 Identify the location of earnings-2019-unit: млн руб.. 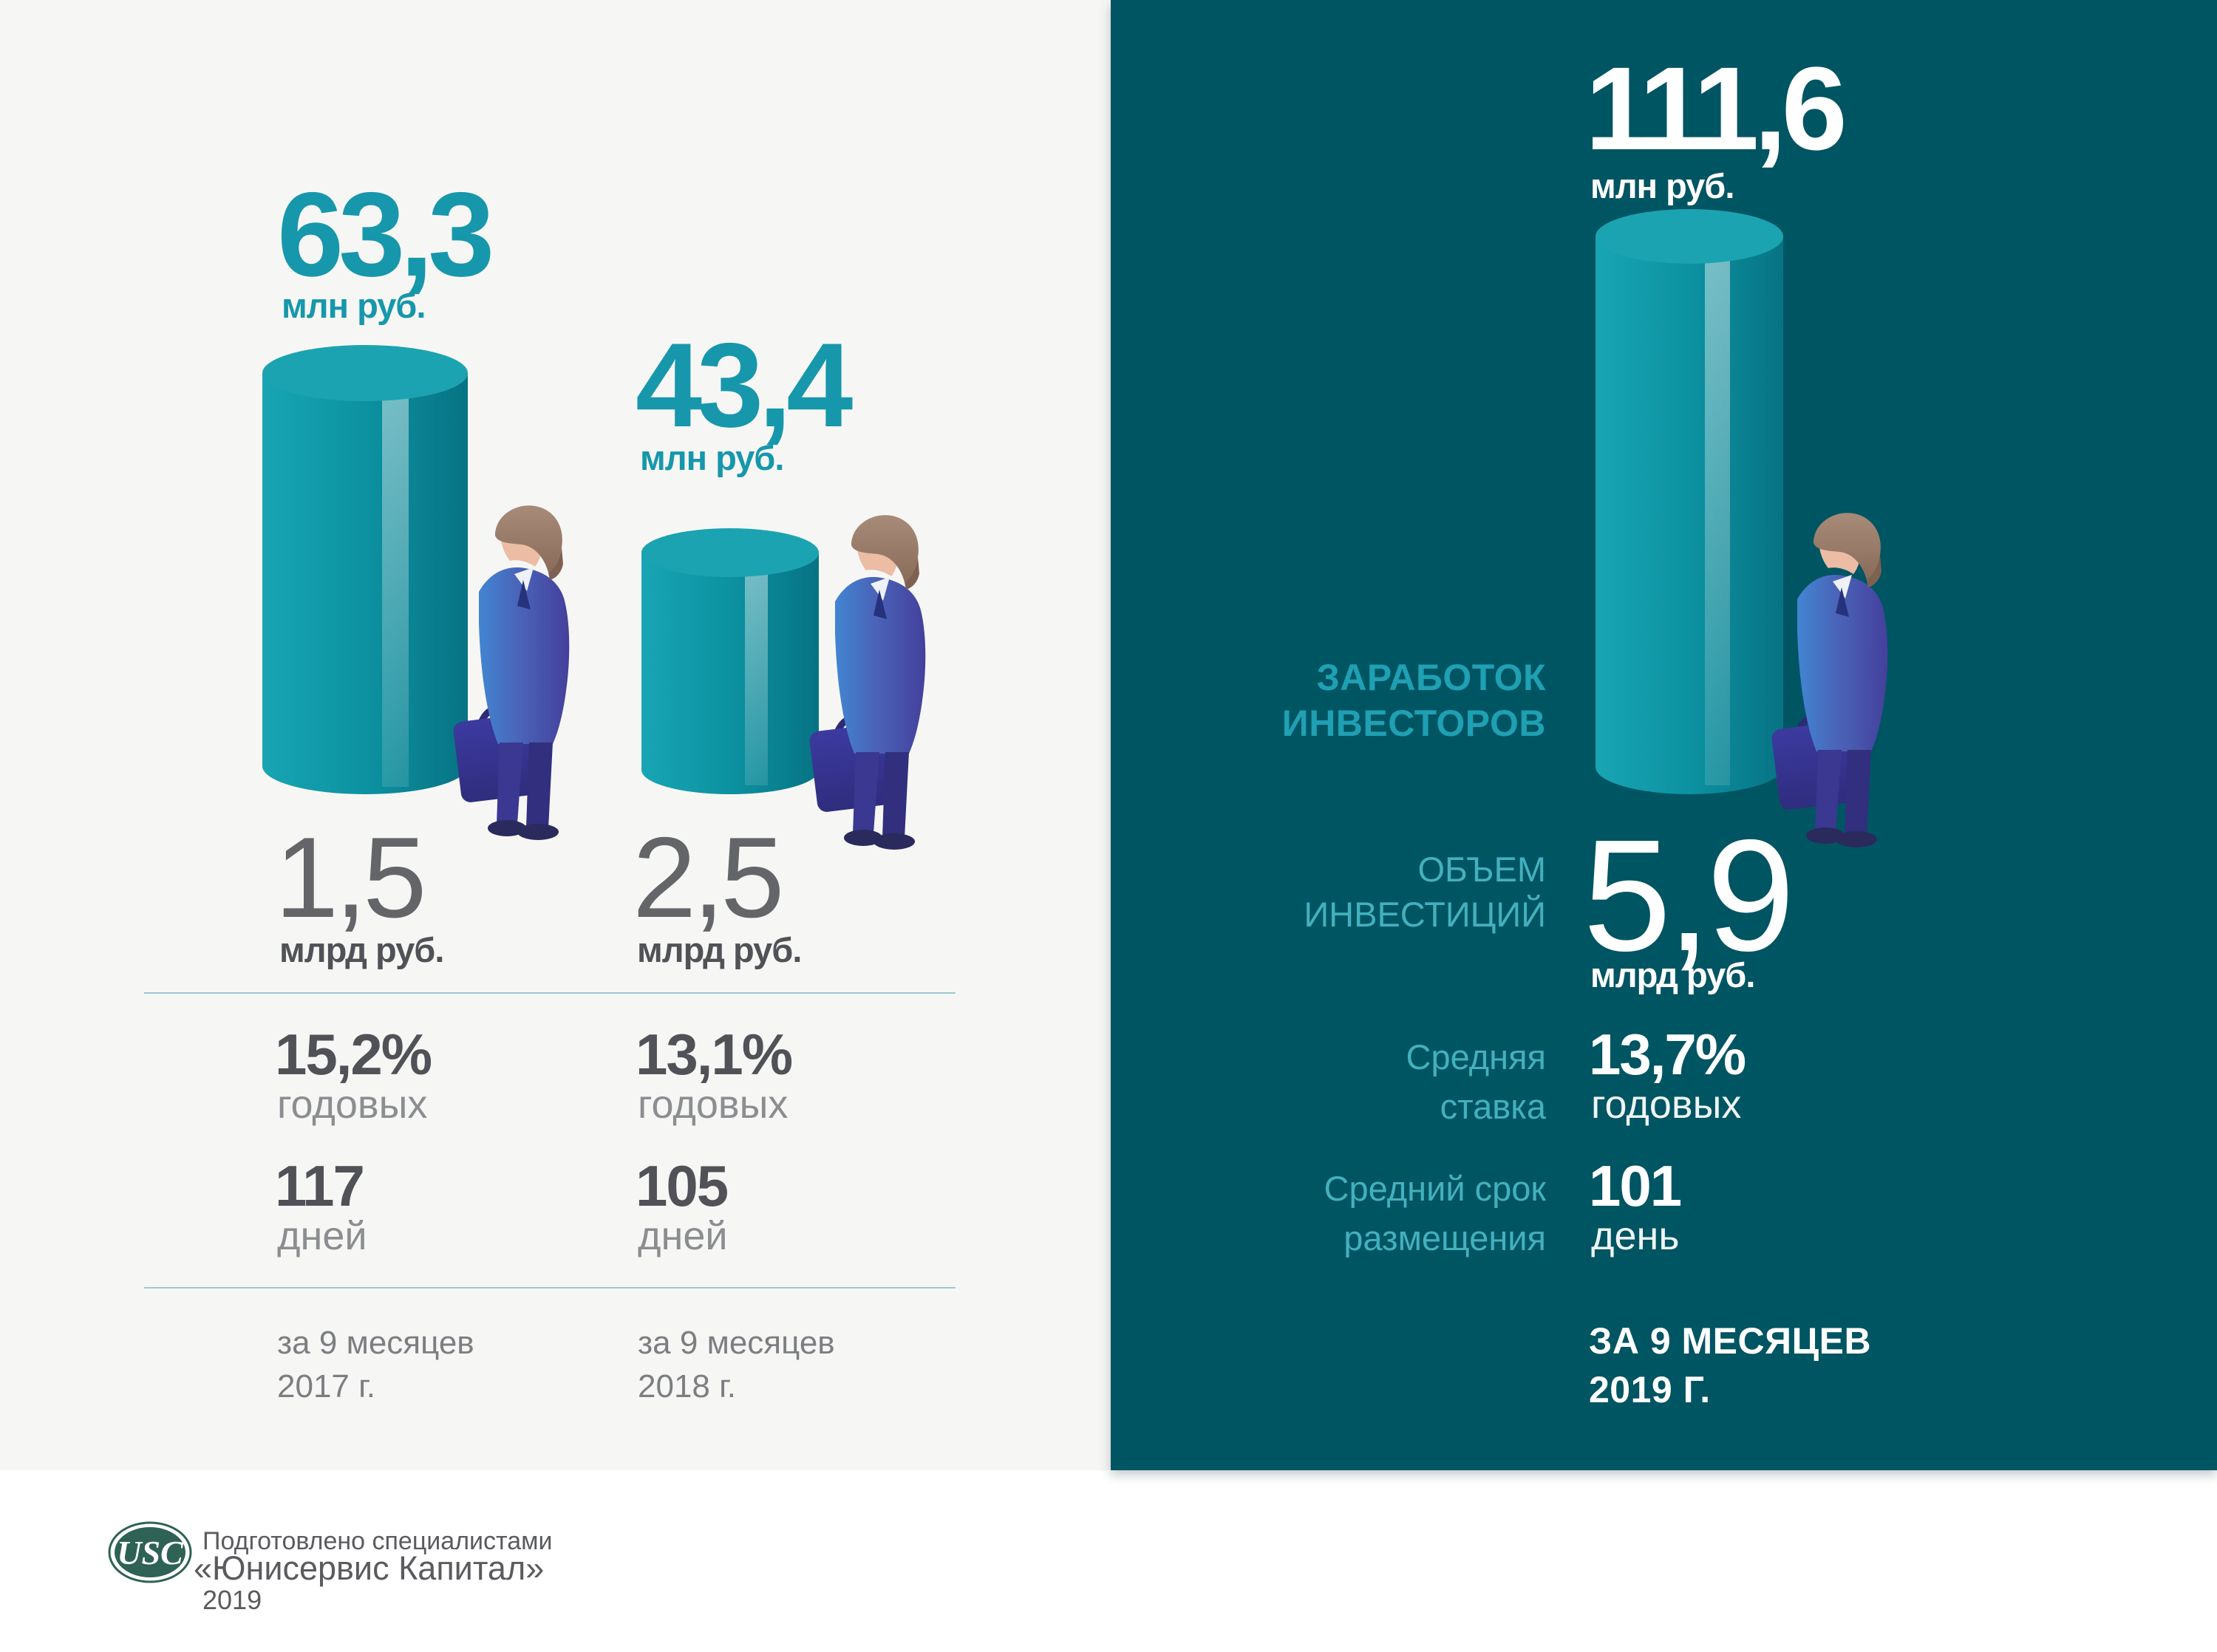
(1662, 185).